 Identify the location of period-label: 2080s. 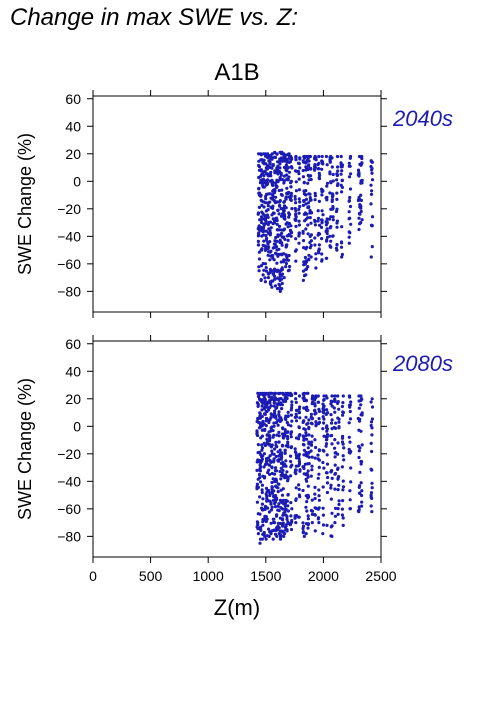
(422, 363).